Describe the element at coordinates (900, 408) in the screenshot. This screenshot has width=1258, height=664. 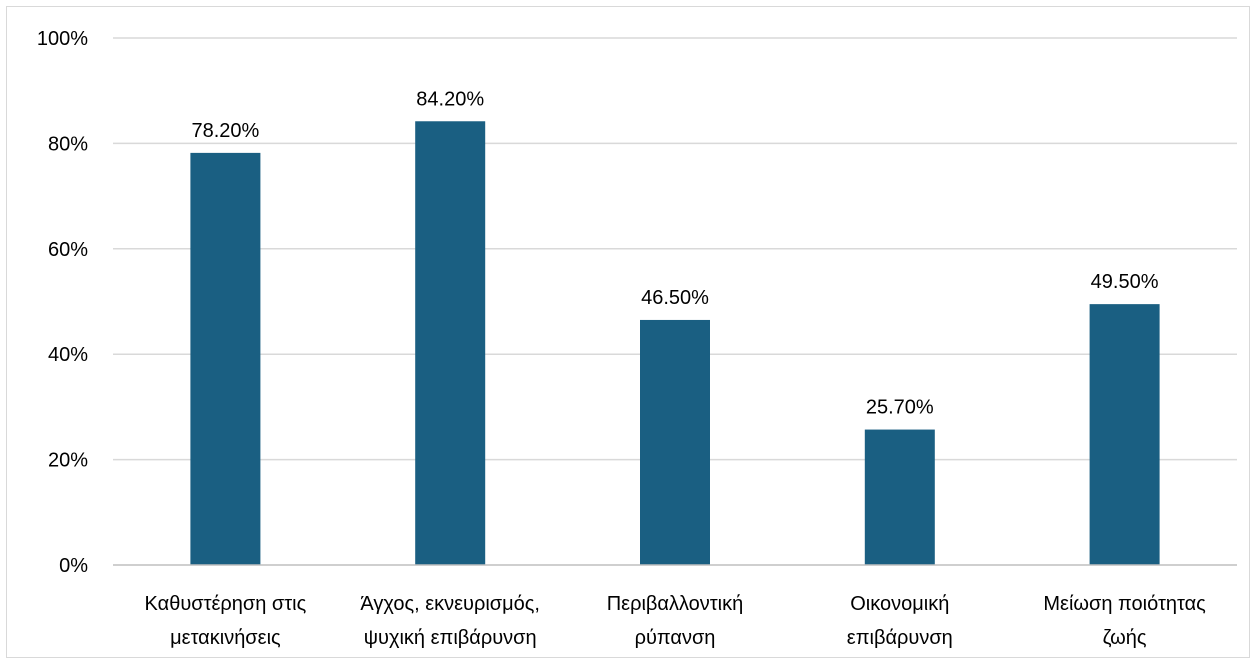
I see `data-label: 25.70%` at that location.